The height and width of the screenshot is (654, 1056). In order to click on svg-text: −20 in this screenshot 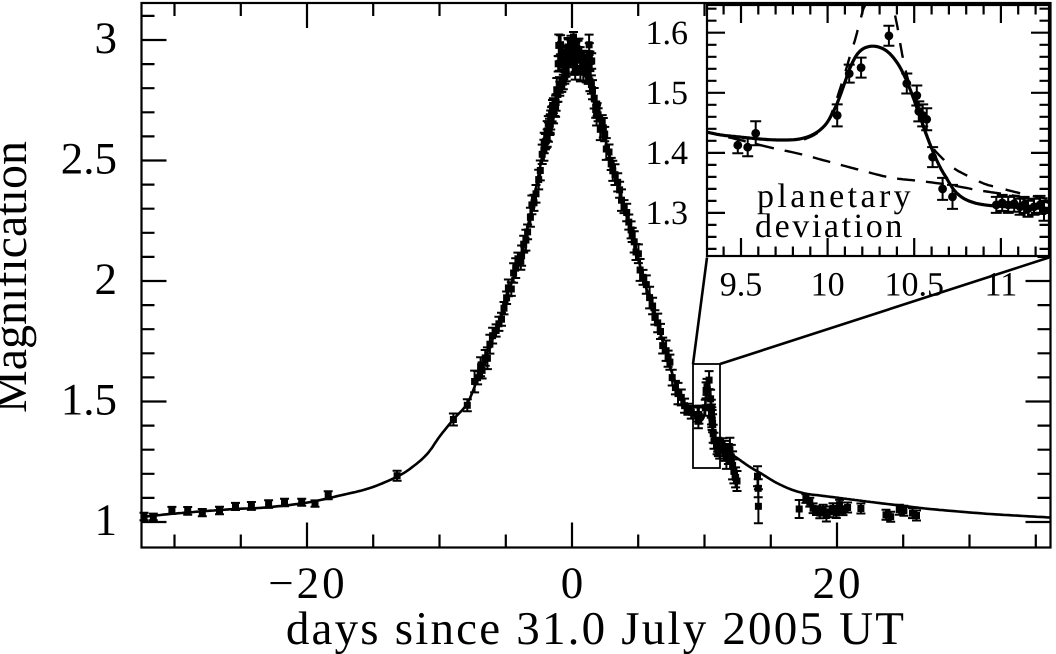, I will do `click(307, 583)`.